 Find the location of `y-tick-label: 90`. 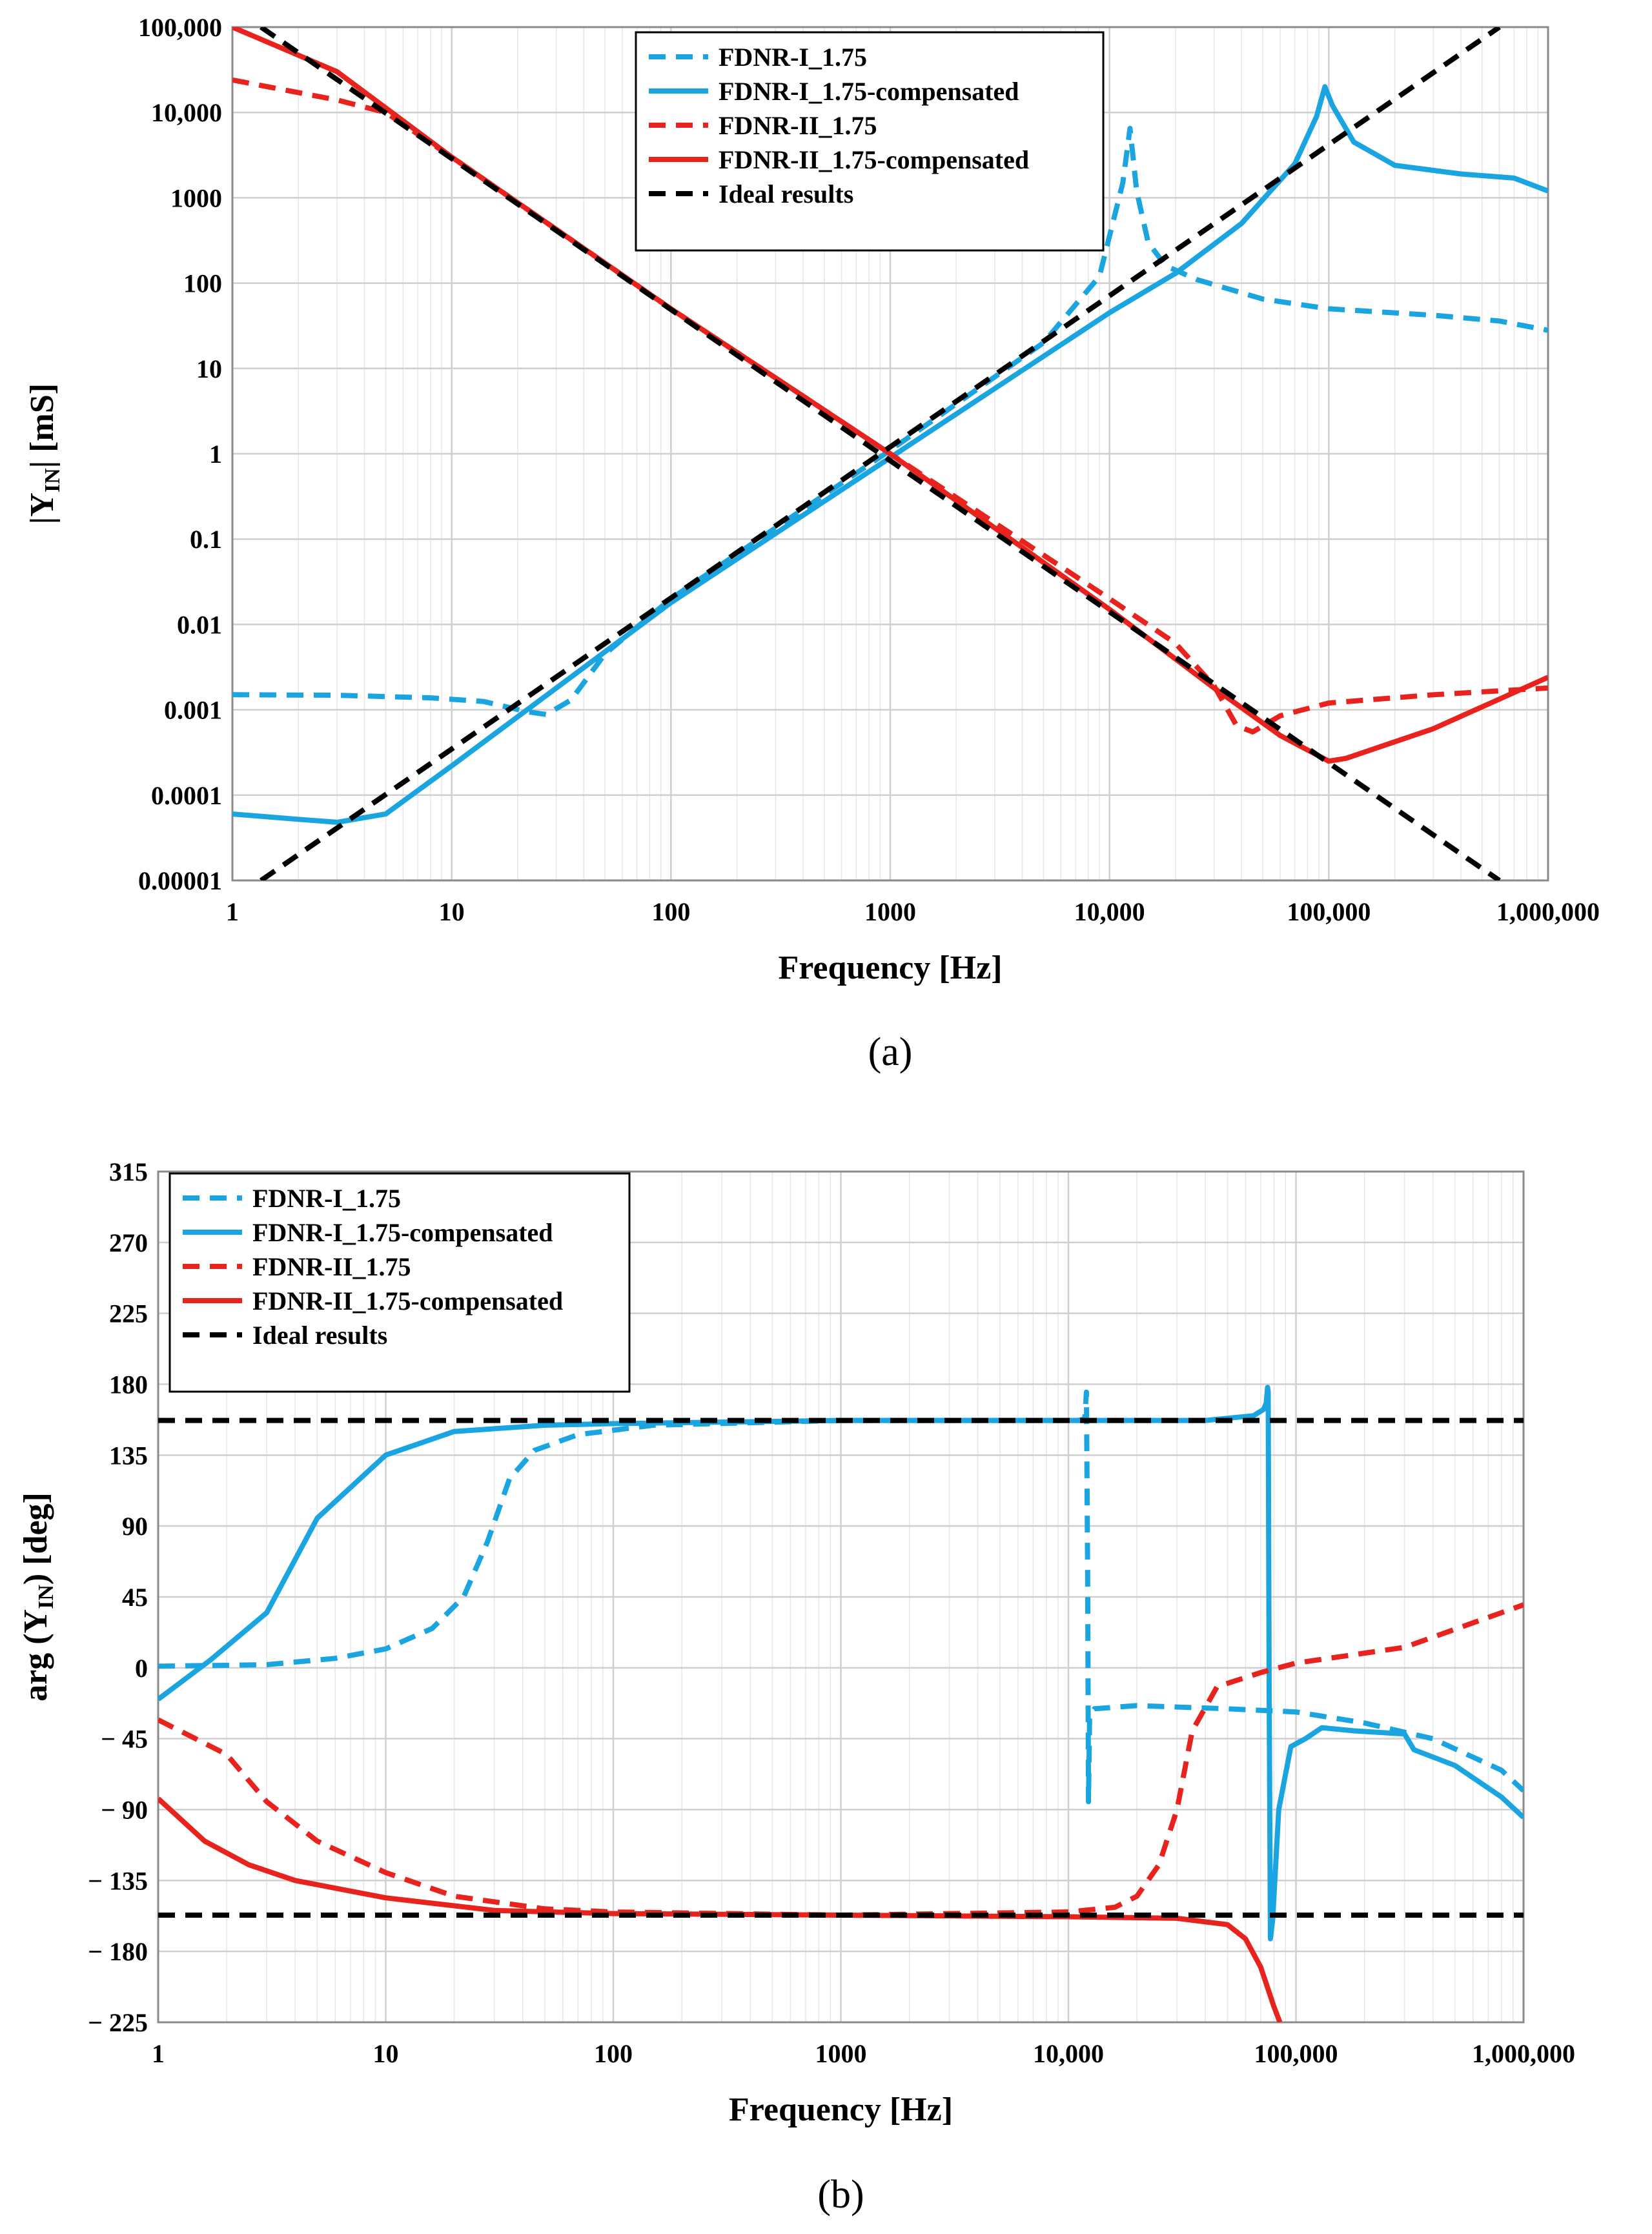

y-tick-label: 90 is located at coordinates (135, 1526).